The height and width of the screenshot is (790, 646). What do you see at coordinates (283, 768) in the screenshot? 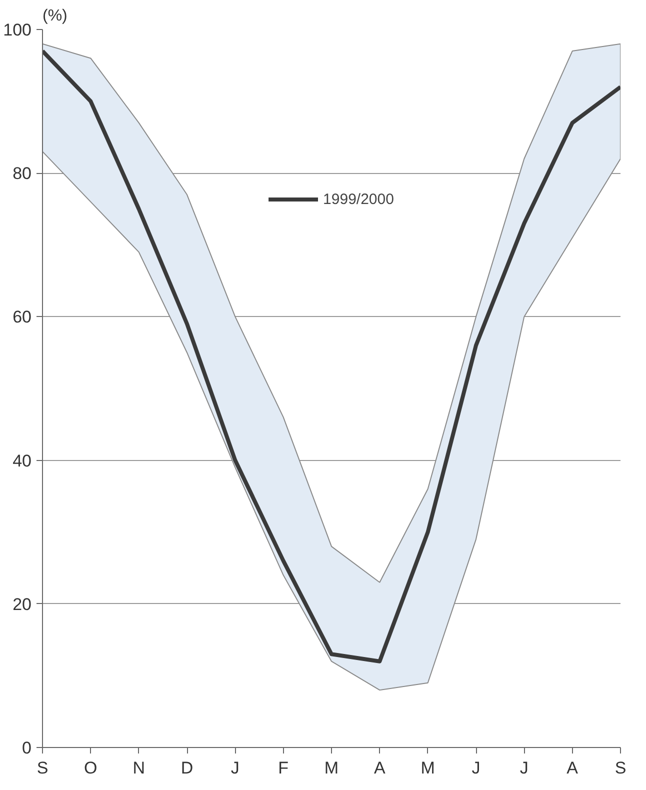
I see `x-tick-label: F` at bounding box center [283, 768].